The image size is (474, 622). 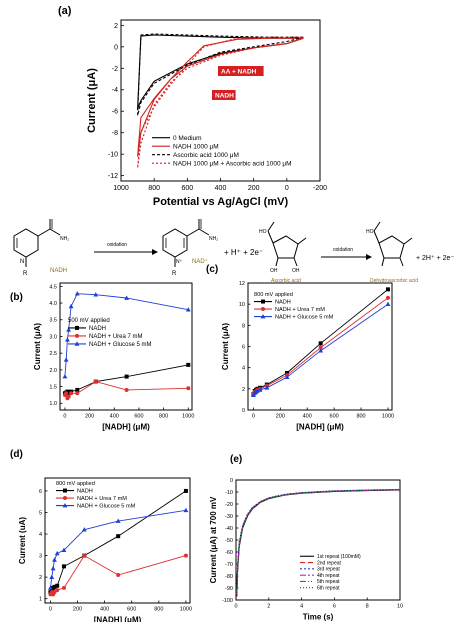 What do you see at coordinates (229, 517) in the screenshot?
I see `y-tick-label: -30` at bounding box center [229, 517].